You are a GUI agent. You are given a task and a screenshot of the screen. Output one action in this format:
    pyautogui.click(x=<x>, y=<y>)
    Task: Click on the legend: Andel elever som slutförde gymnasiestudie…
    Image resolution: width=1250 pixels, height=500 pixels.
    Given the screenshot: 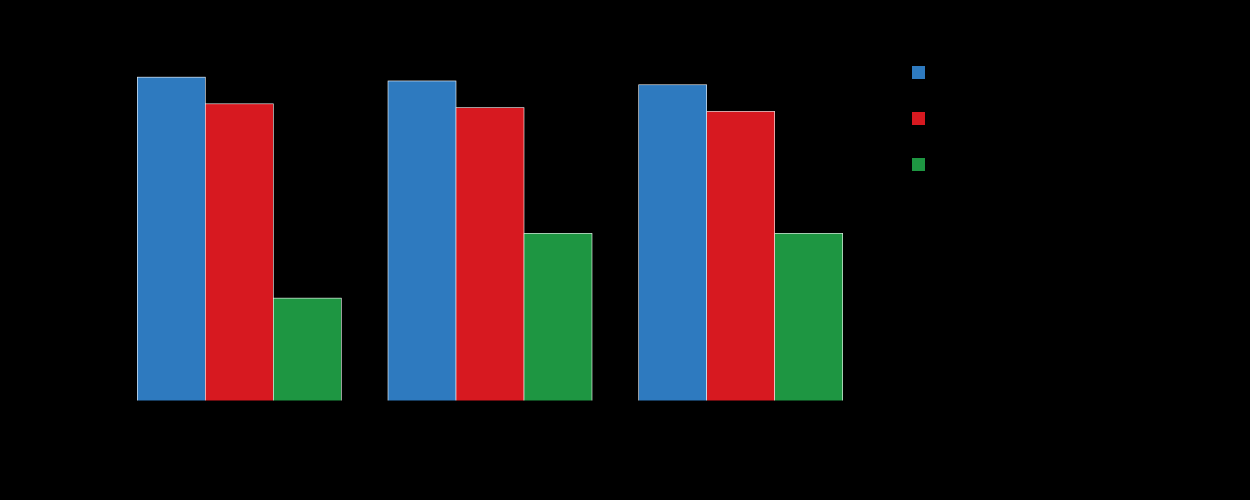 What is the action you would take?
    pyautogui.click(x=1072, y=131)
    